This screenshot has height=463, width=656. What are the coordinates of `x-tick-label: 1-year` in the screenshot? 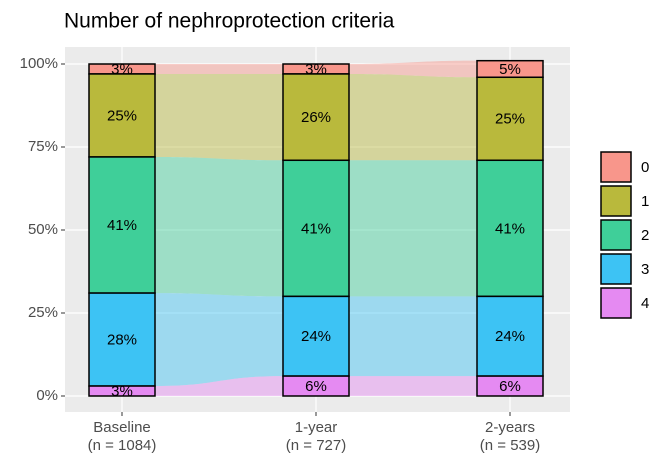 It's located at (316, 427).